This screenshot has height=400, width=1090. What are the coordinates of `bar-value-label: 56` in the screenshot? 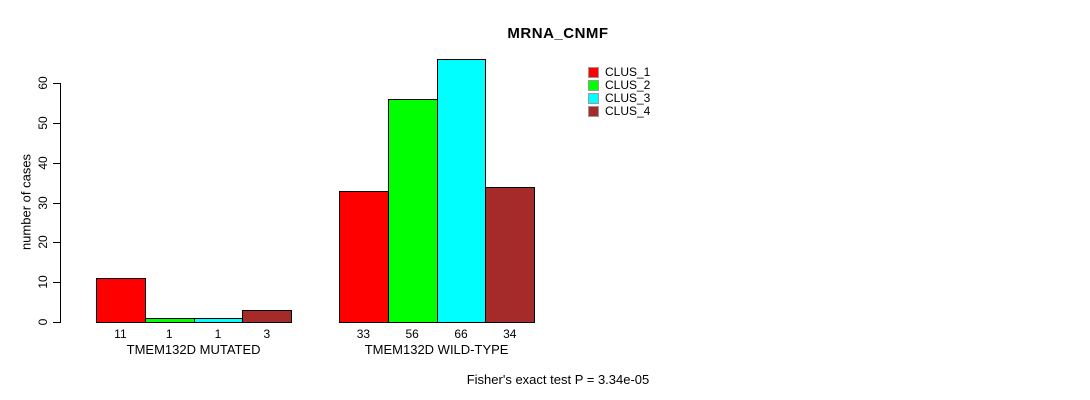 It's located at (412, 334).